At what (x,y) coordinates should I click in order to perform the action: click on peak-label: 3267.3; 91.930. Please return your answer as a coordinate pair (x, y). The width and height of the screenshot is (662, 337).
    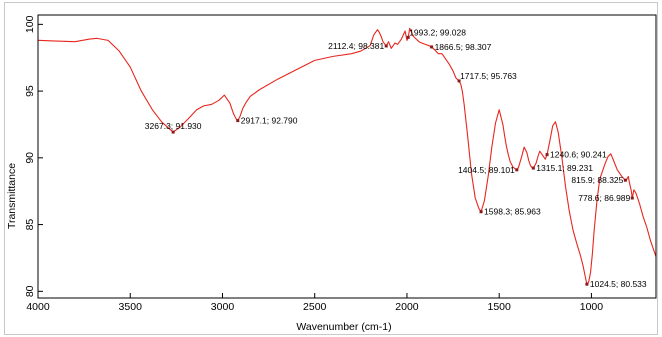
    Looking at the image, I should click on (173, 126).